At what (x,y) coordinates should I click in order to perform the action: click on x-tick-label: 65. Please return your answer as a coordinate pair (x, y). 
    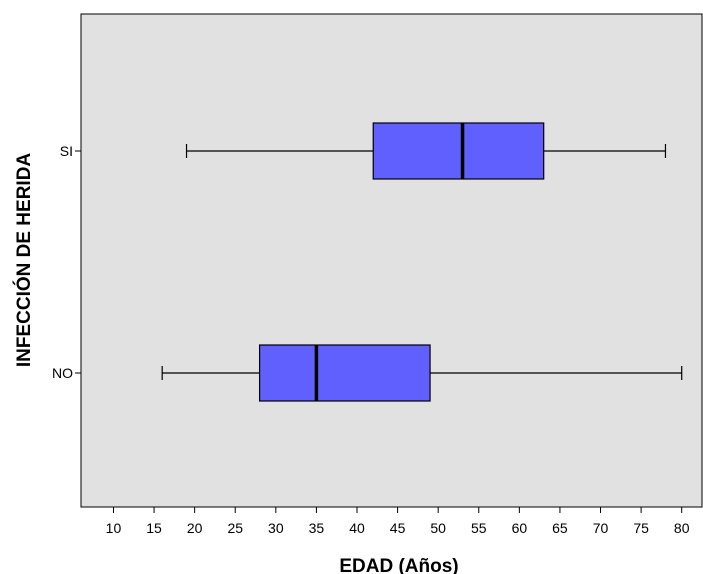
    Looking at the image, I should click on (560, 528).